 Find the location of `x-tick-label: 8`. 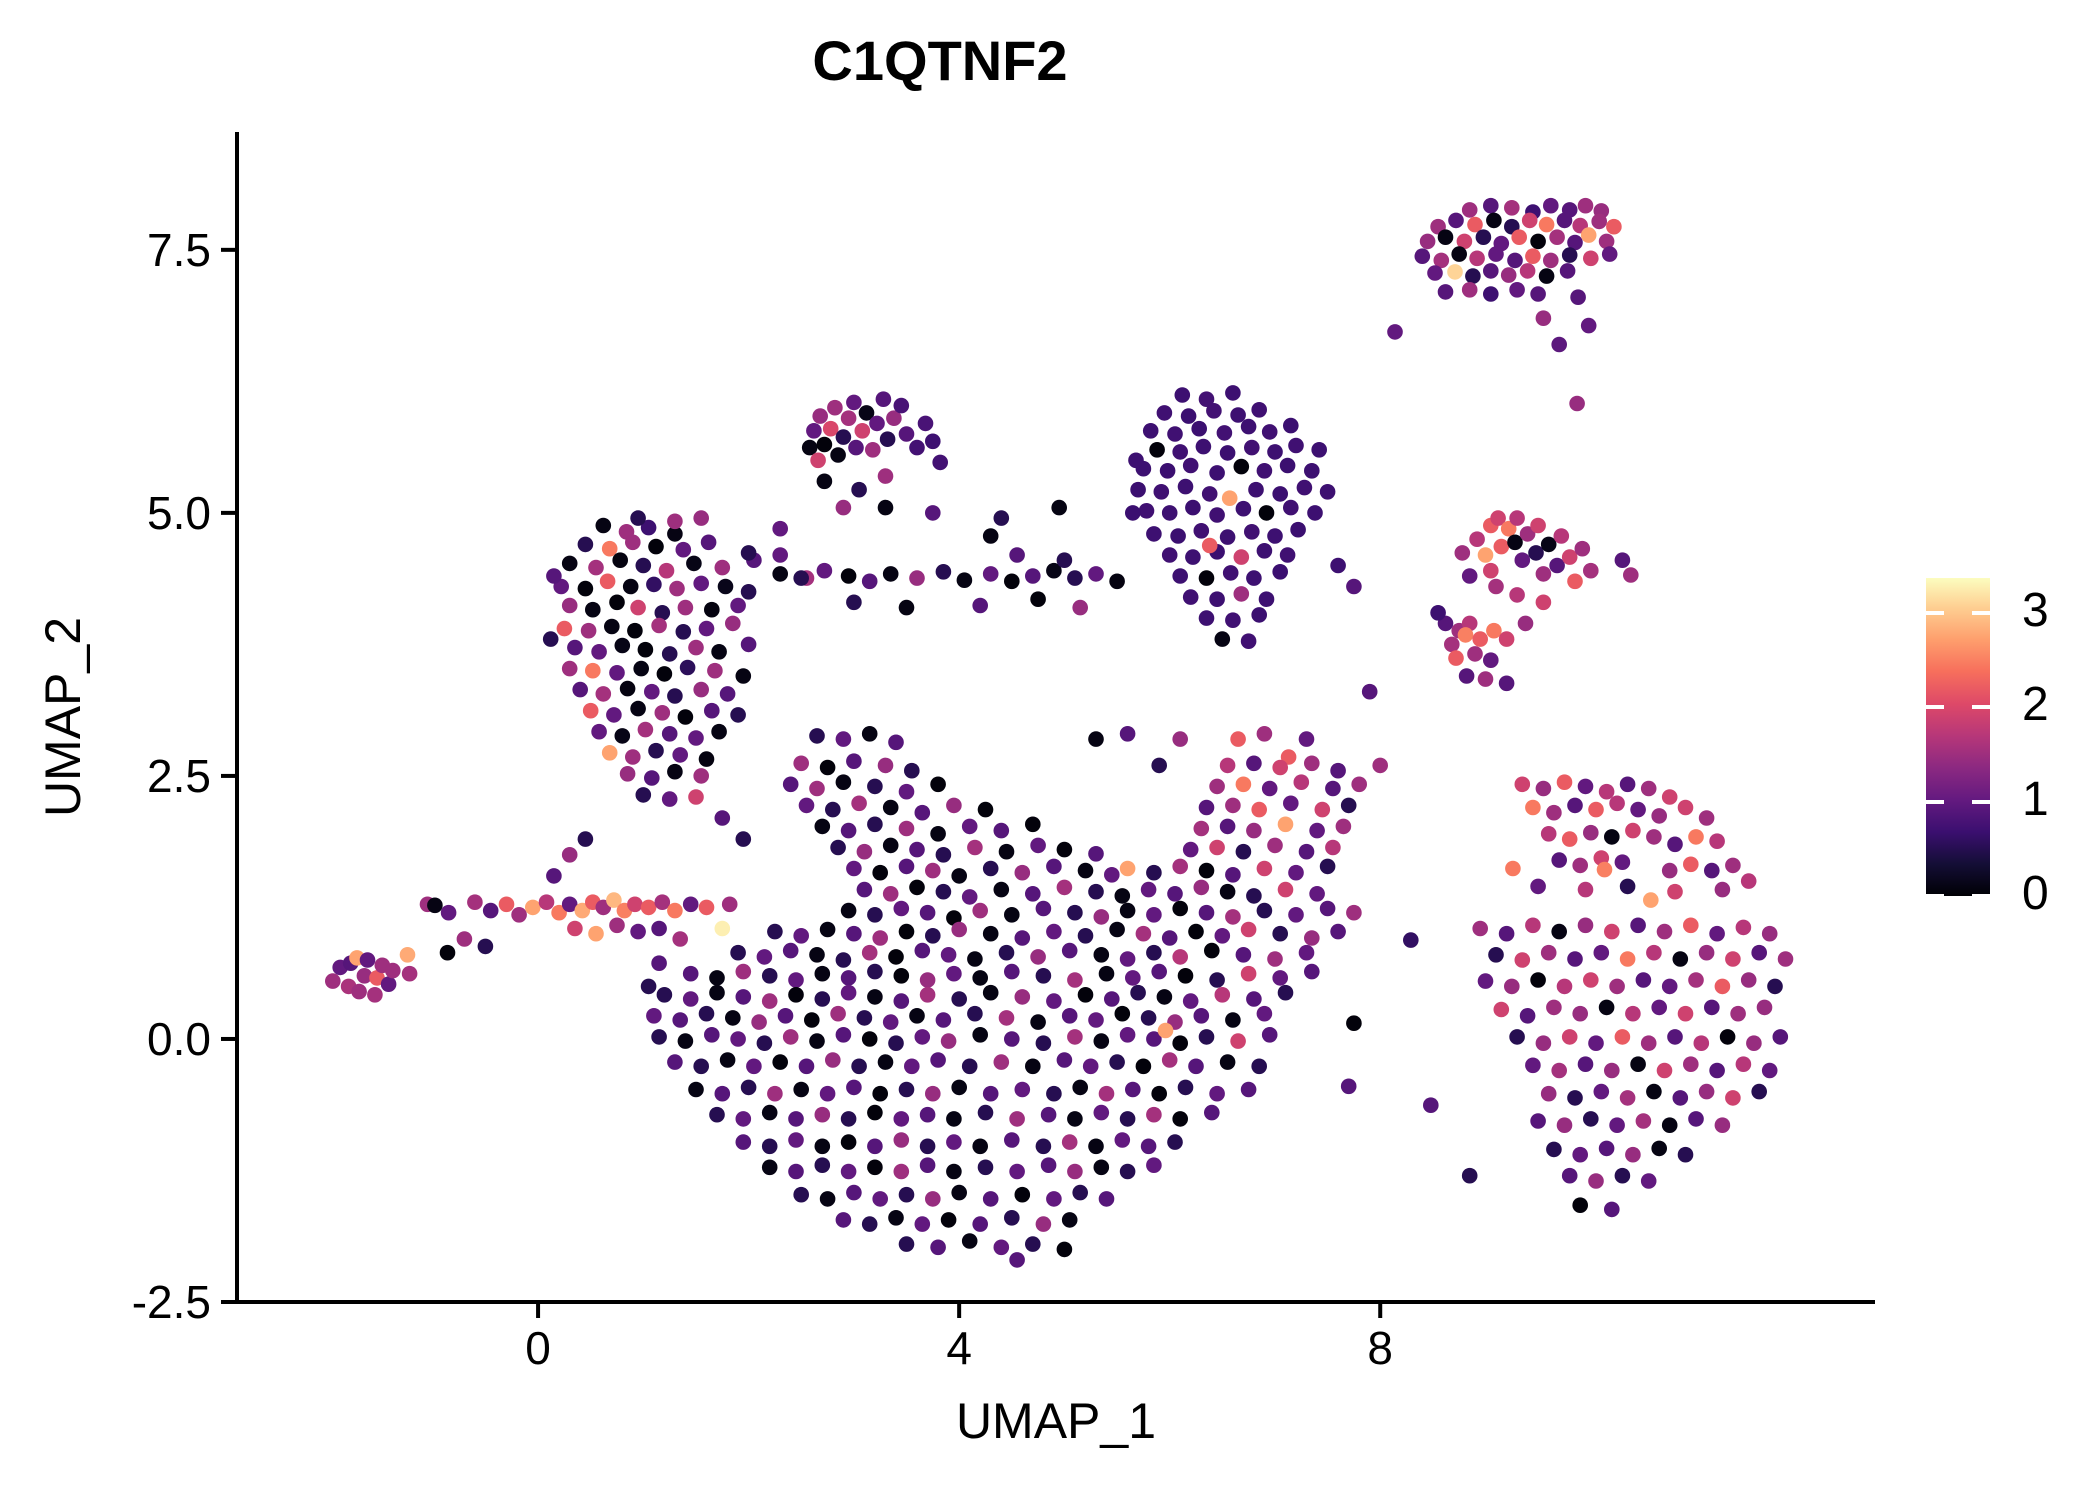

x-tick-label: 8 is located at coordinates (1380, 1348).